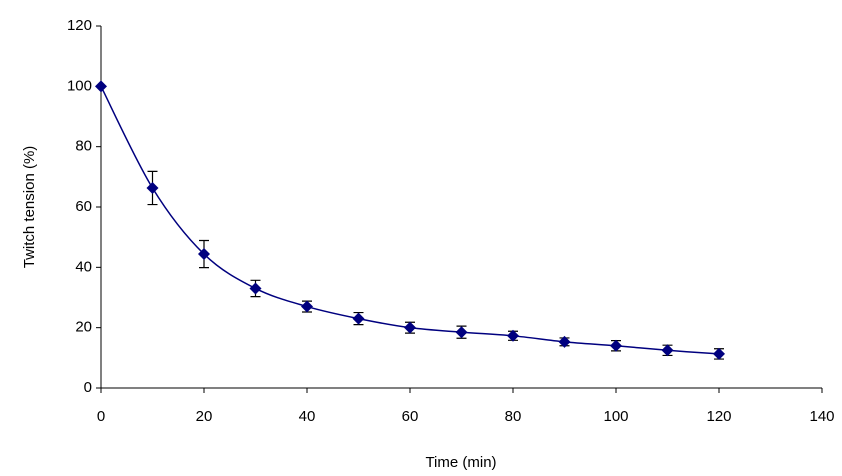  What do you see at coordinates (101, 416) in the screenshot?
I see `x-tick-label: 0` at bounding box center [101, 416].